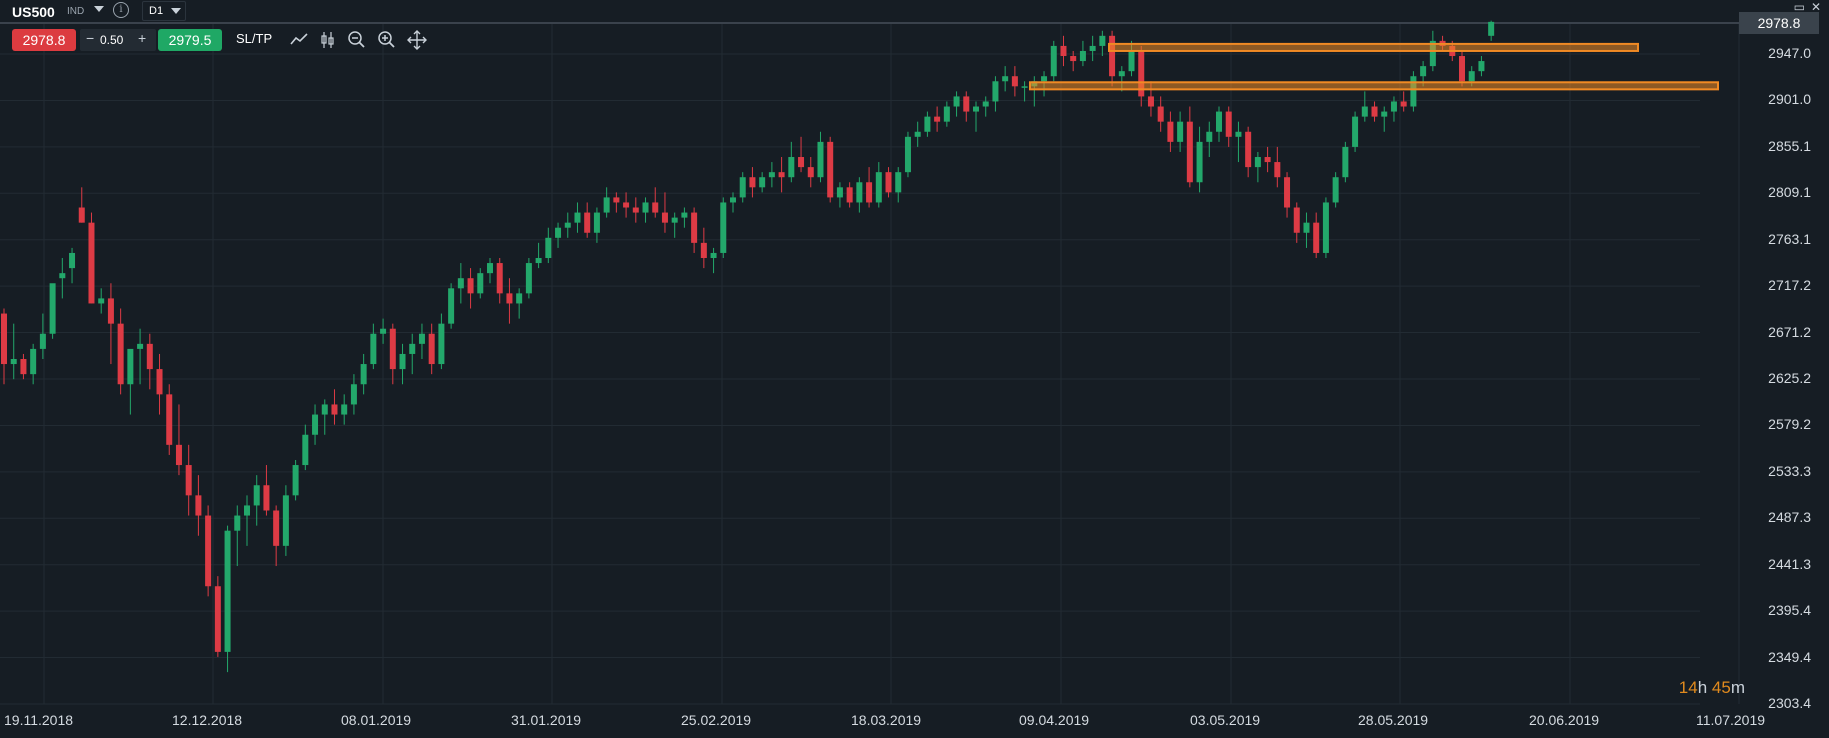 The width and height of the screenshot is (1829, 738). Describe the element at coordinates (1799, 7) in the screenshot. I see `window-icon: ▭` at that location.